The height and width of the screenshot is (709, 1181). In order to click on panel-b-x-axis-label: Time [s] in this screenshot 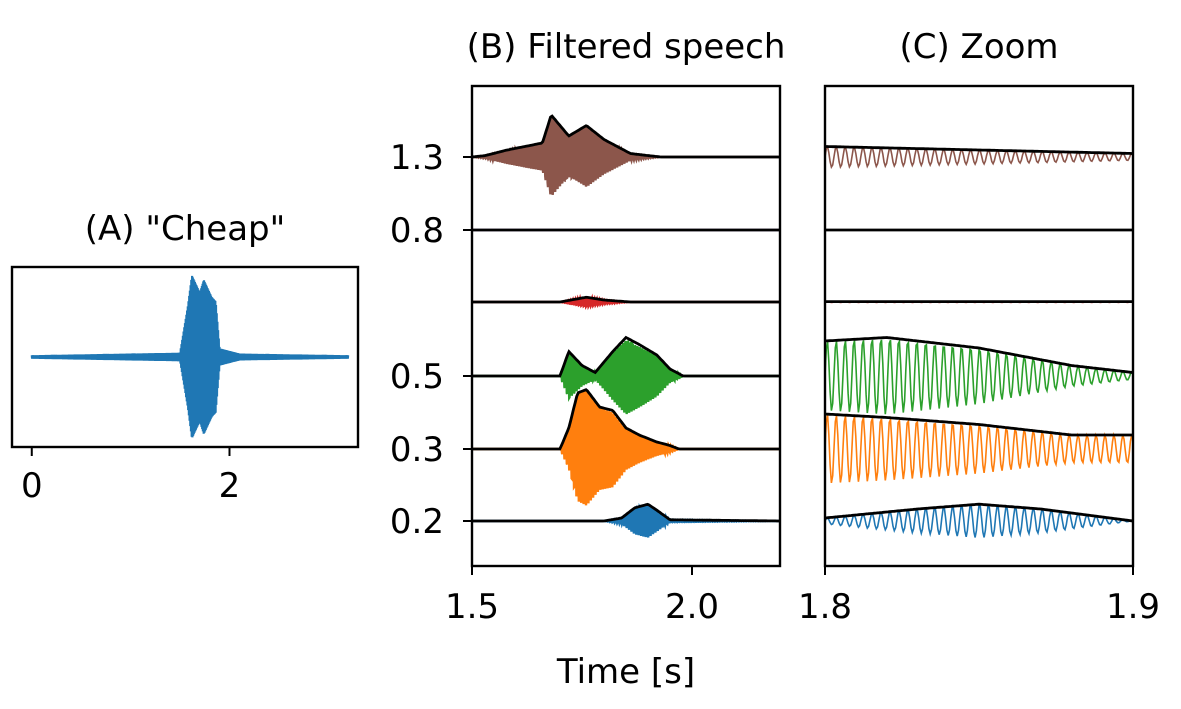, I will do `click(625, 672)`.